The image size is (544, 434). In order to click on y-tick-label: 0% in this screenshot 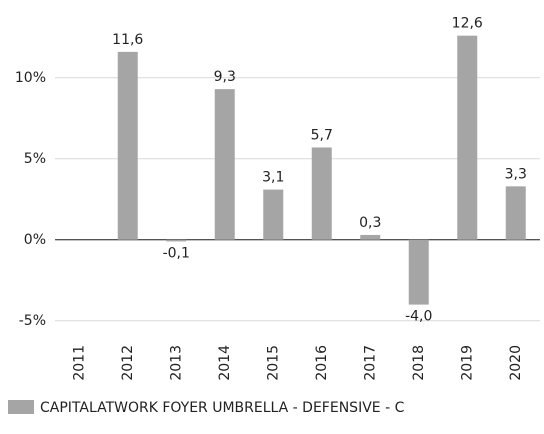, I will do `click(35, 240)`.